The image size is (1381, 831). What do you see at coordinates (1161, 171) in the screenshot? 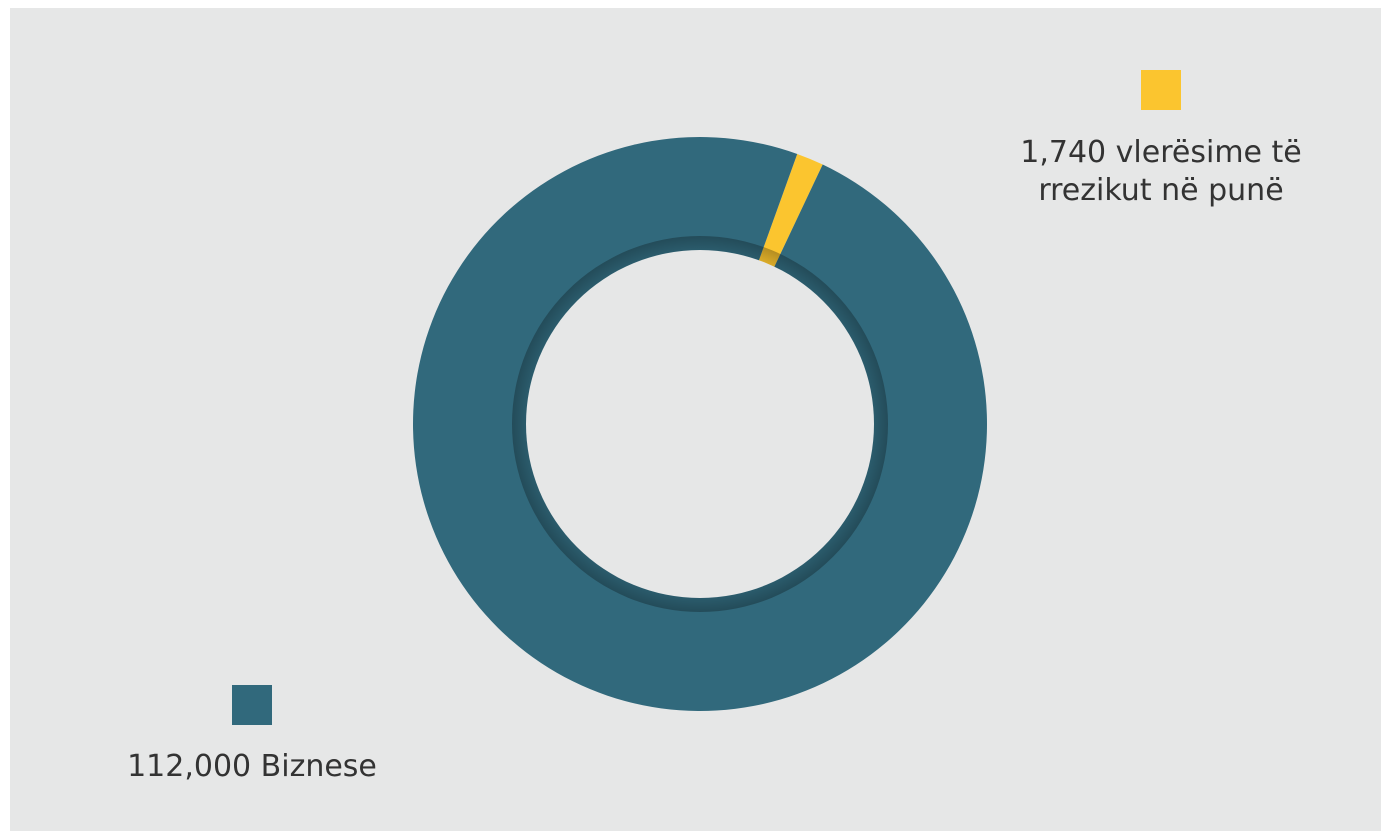
I see `legend-label-assessments: 1,740 vlerësime të rrezikut në punë` at bounding box center [1161, 171].